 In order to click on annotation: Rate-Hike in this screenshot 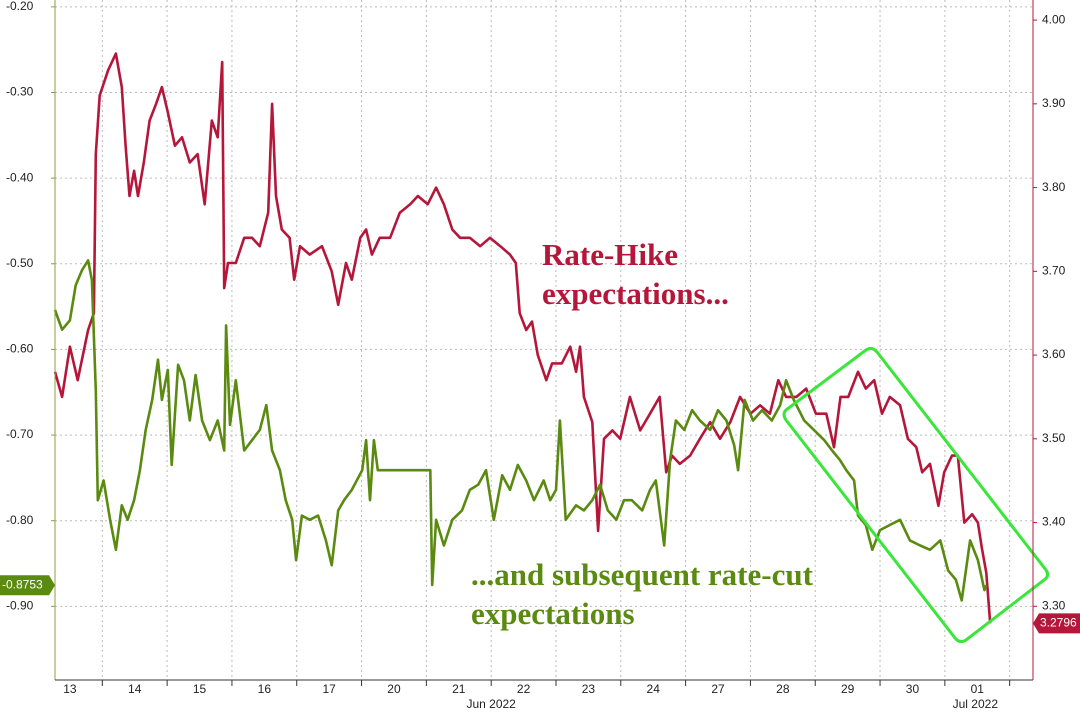, I will do `click(610, 254)`.